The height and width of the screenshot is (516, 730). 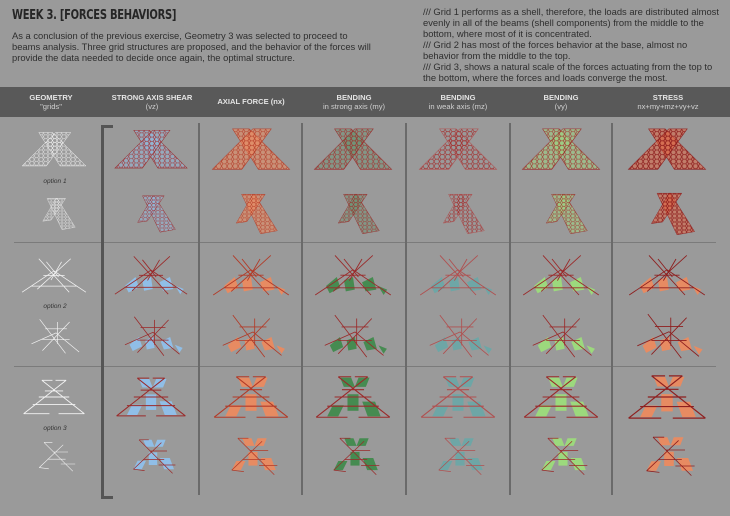 I want to click on diagram-option1-bending-vy-top, so click(x=563, y=214).